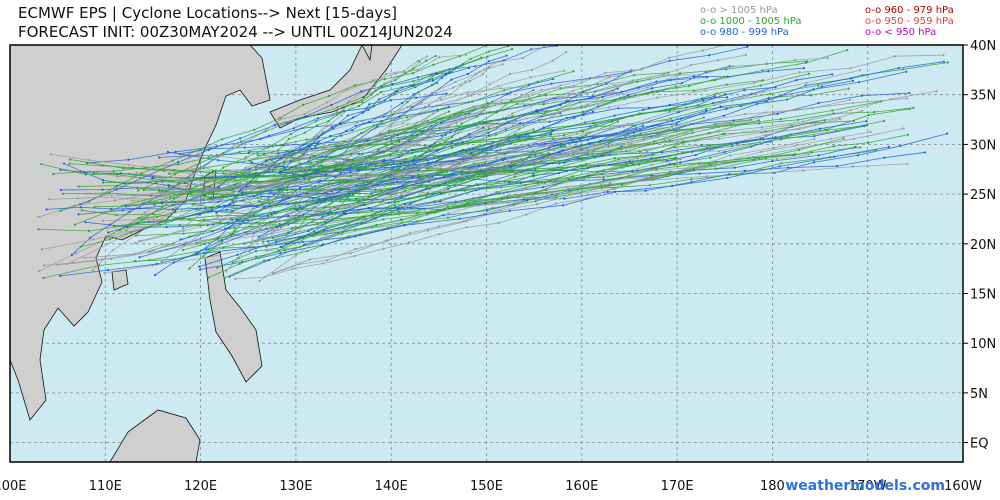 This screenshot has height=500, width=1000. I want to click on latitude-label: 20N, so click(983, 245).